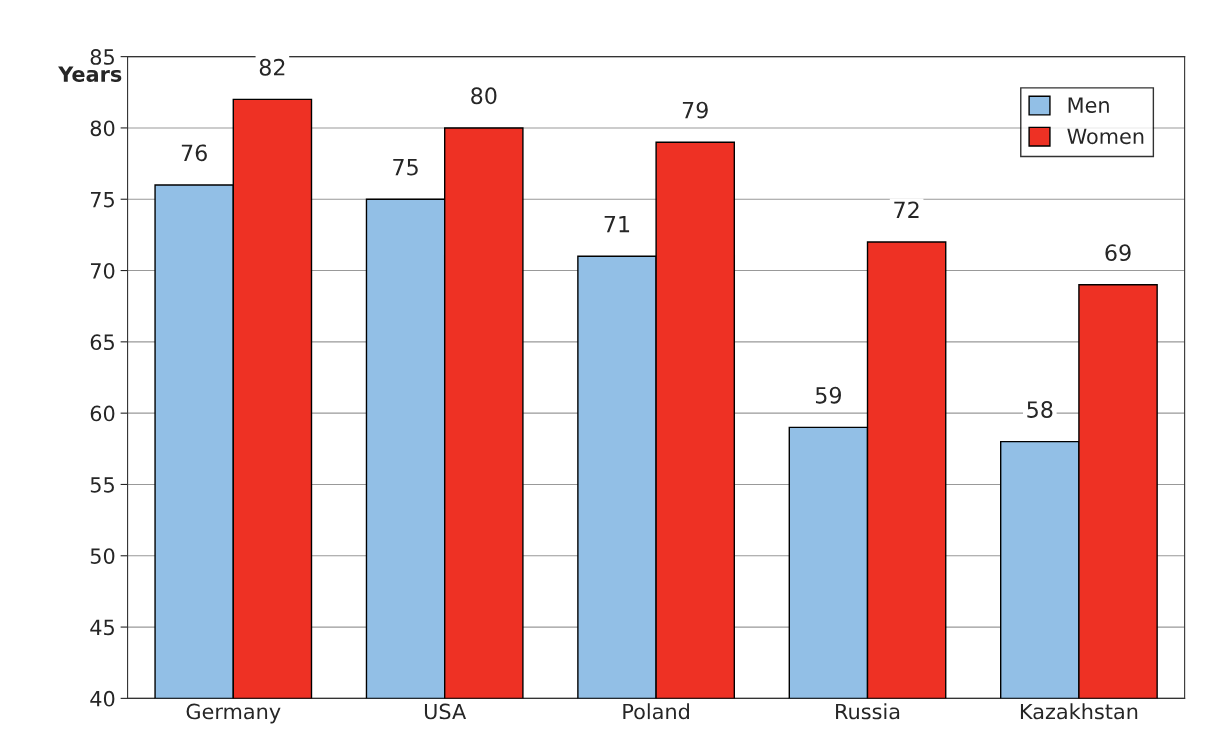 The height and width of the screenshot is (755, 1215). Describe the element at coordinates (102, 698) in the screenshot. I see `y-tick-label: 40` at that location.